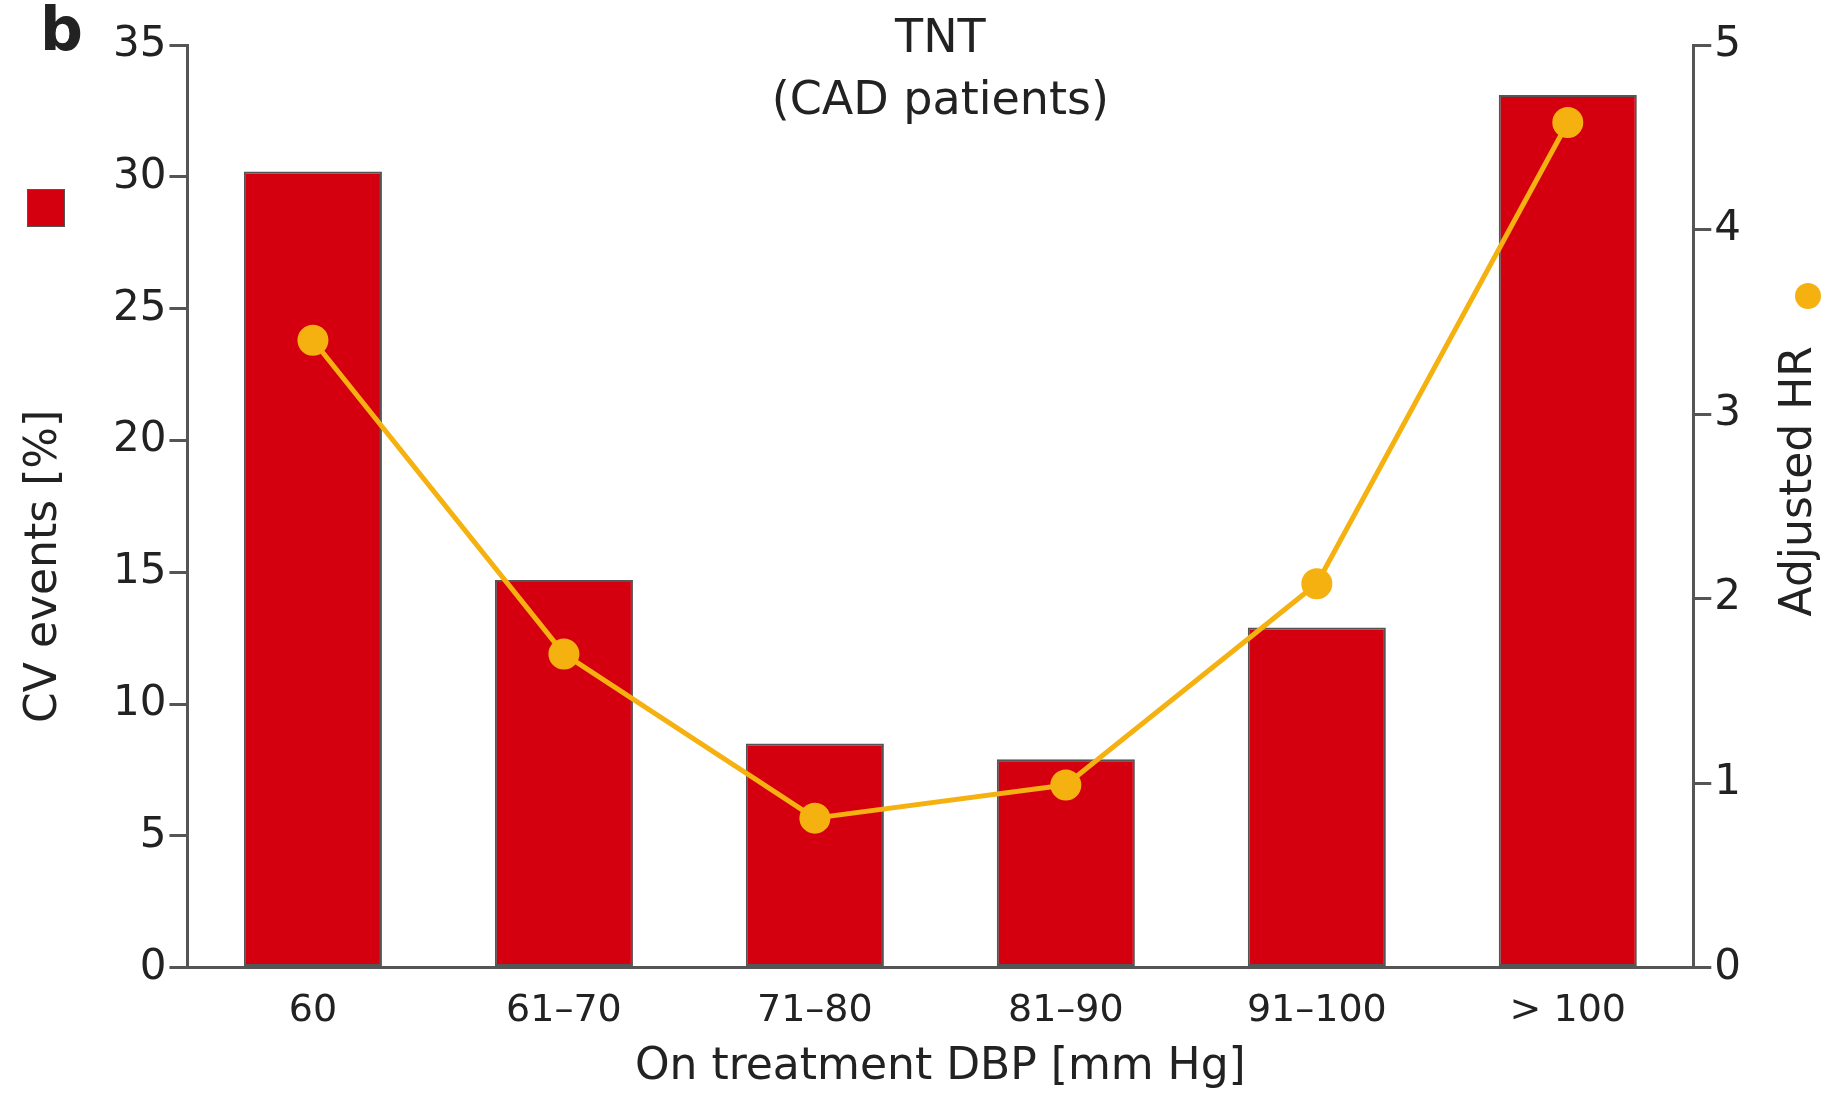 The height and width of the screenshot is (1108, 1844). Describe the element at coordinates (940, 1064) in the screenshot. I see `x-axis-title: On treatment DBP [mm Hg]` at that location.